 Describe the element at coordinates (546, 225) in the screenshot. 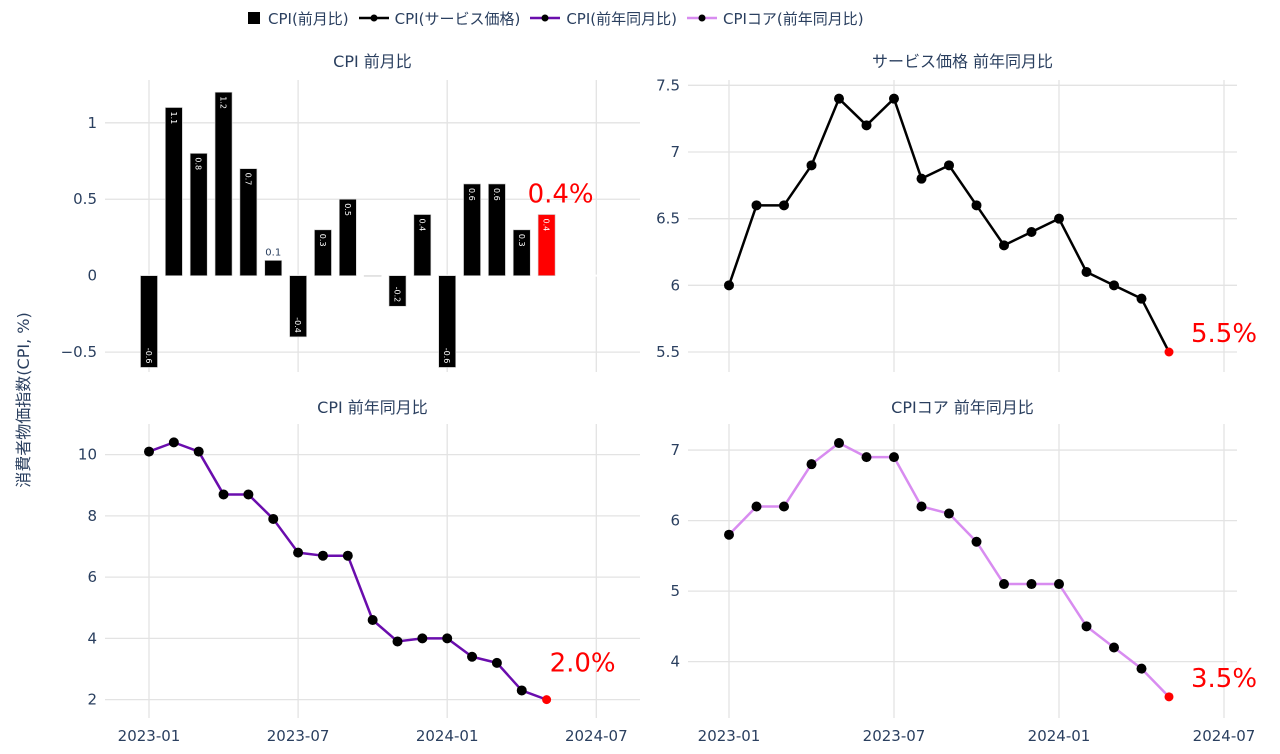

I see `bar-value-label: 0.4` at that location.